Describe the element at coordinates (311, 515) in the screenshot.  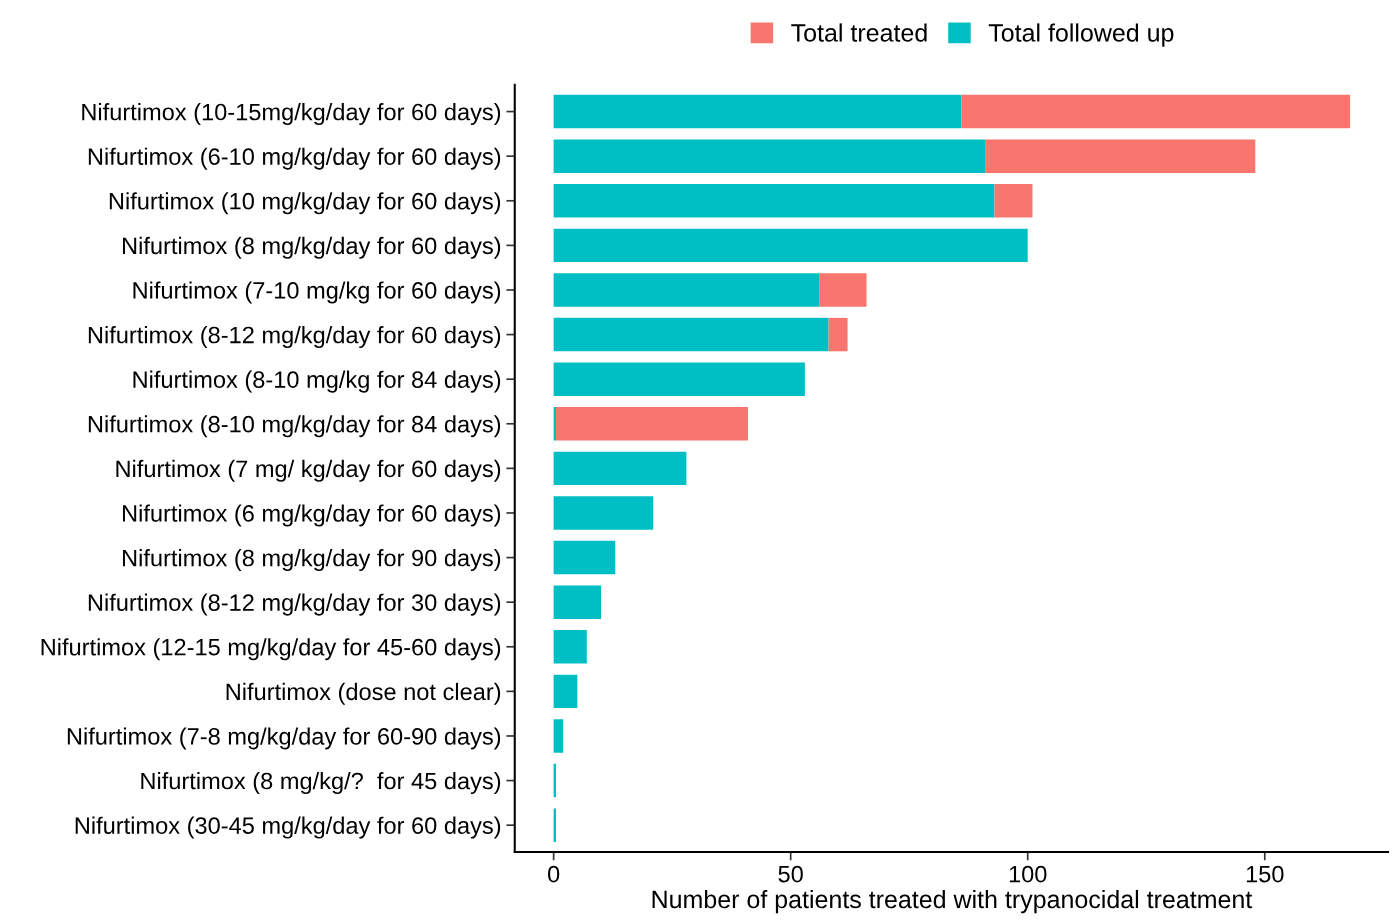
I see `y-tick-label: Nifurtimox (6 mg/kg/day for 60 days)` at that location.